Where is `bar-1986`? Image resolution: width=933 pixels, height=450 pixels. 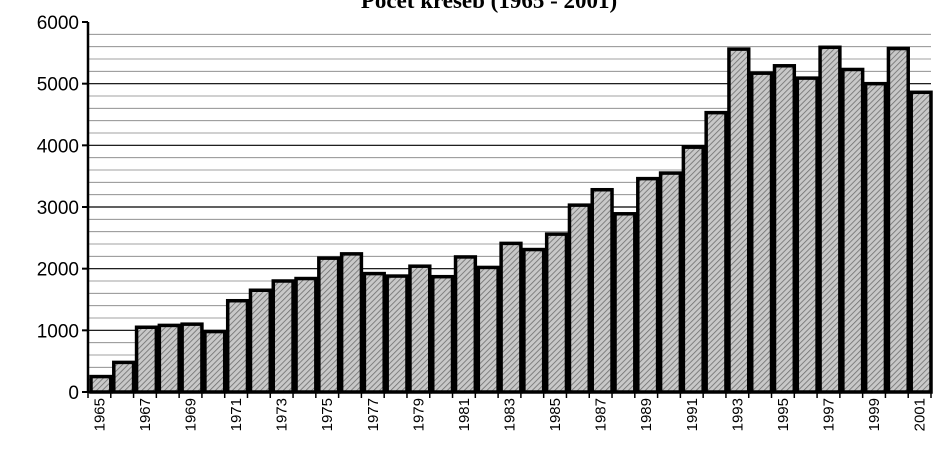 bar-1986 is located at coordinates (579, 298).